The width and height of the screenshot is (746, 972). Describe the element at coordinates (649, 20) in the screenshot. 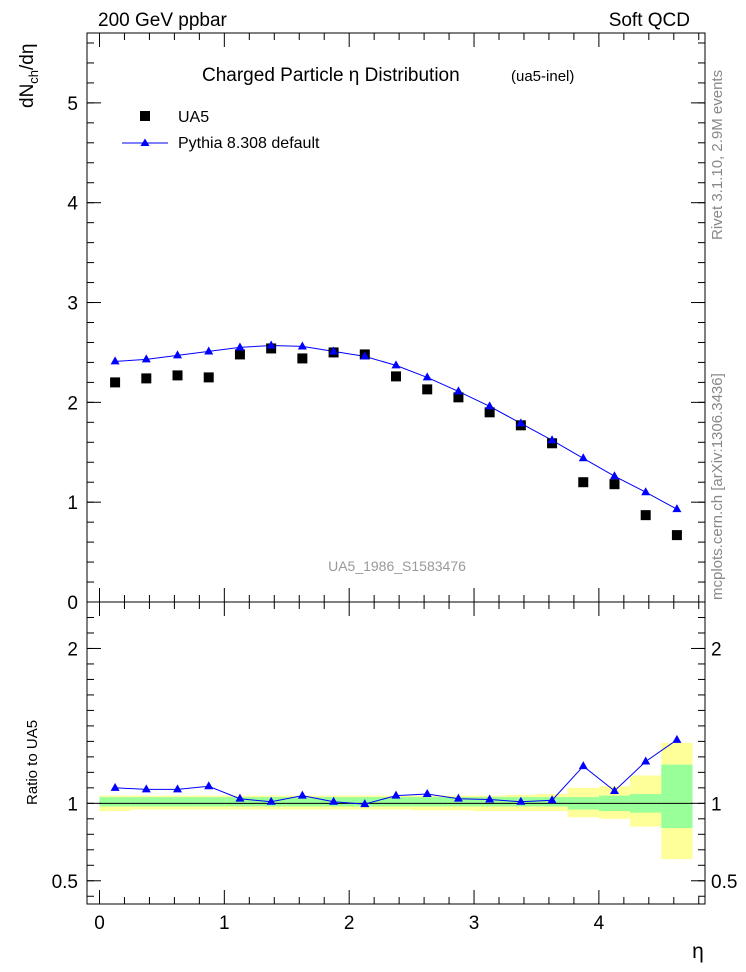

I see `header-right-label: Soft QCD` at that location.